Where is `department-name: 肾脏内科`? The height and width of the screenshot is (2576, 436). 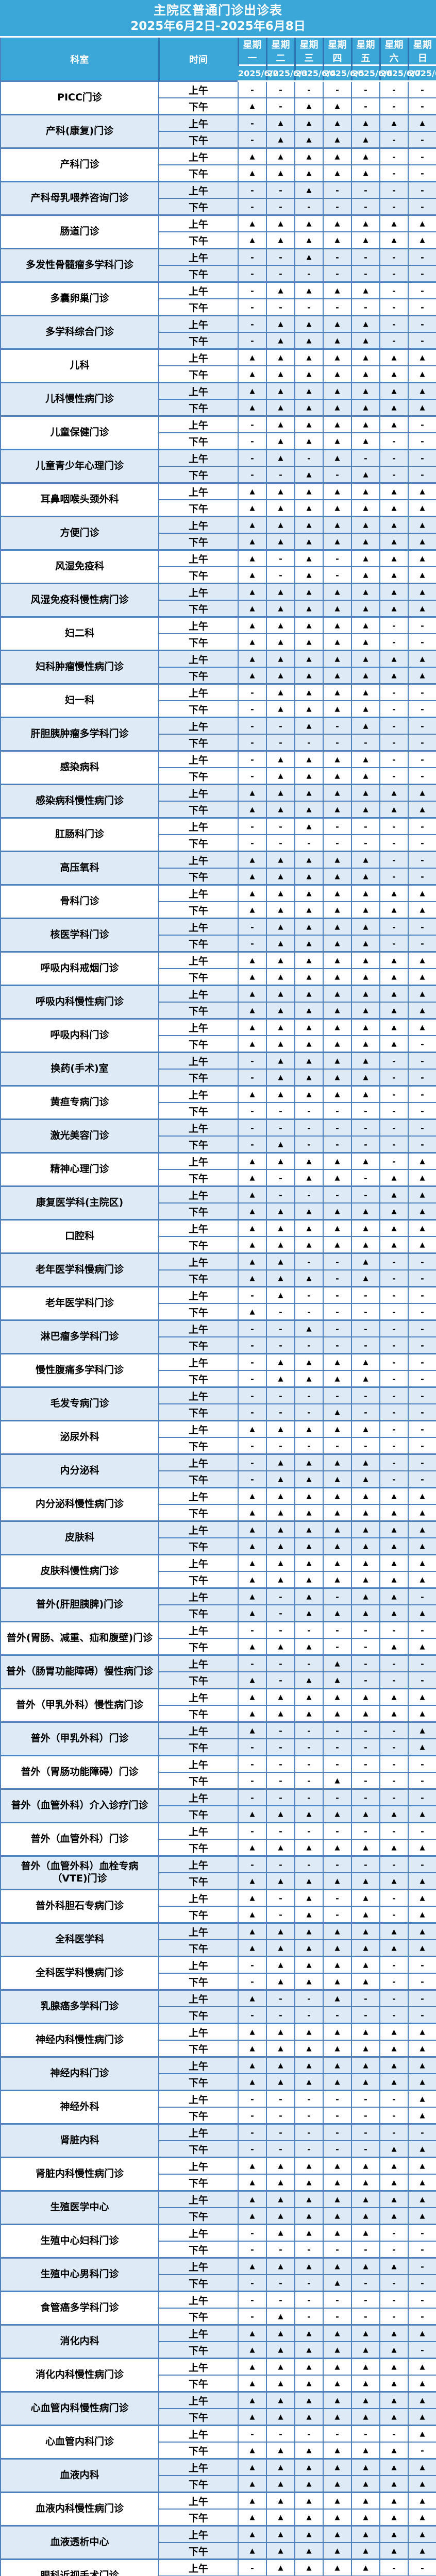 department-name: 肾脏内科 is located at coordinates (79, 2140).